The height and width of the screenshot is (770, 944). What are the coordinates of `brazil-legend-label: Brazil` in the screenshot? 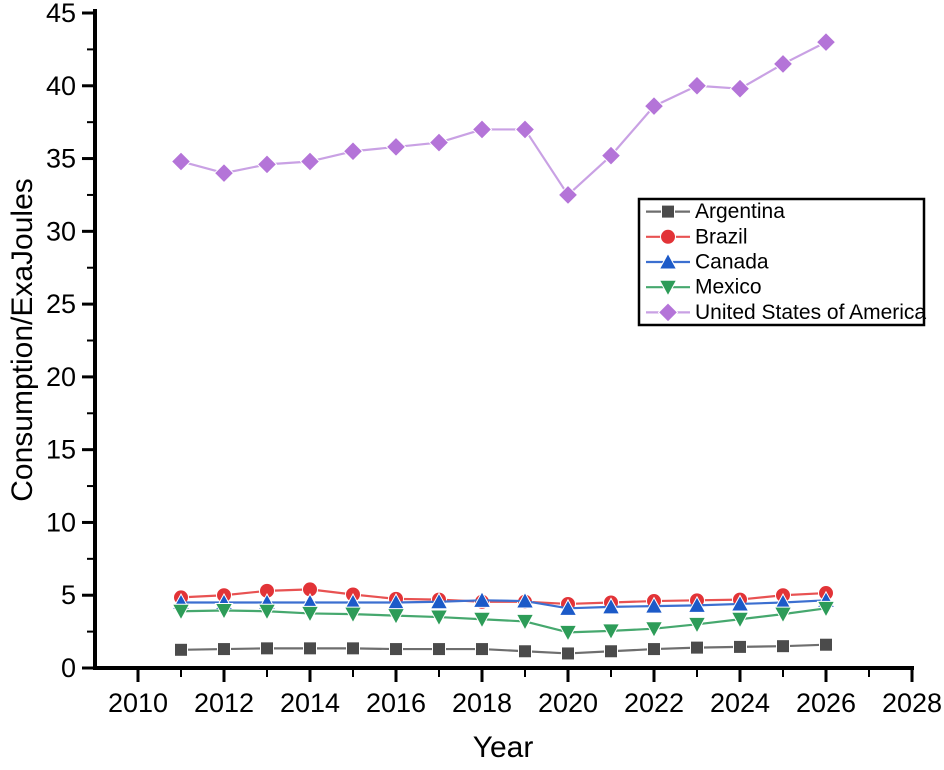 It's located at (721, 236).